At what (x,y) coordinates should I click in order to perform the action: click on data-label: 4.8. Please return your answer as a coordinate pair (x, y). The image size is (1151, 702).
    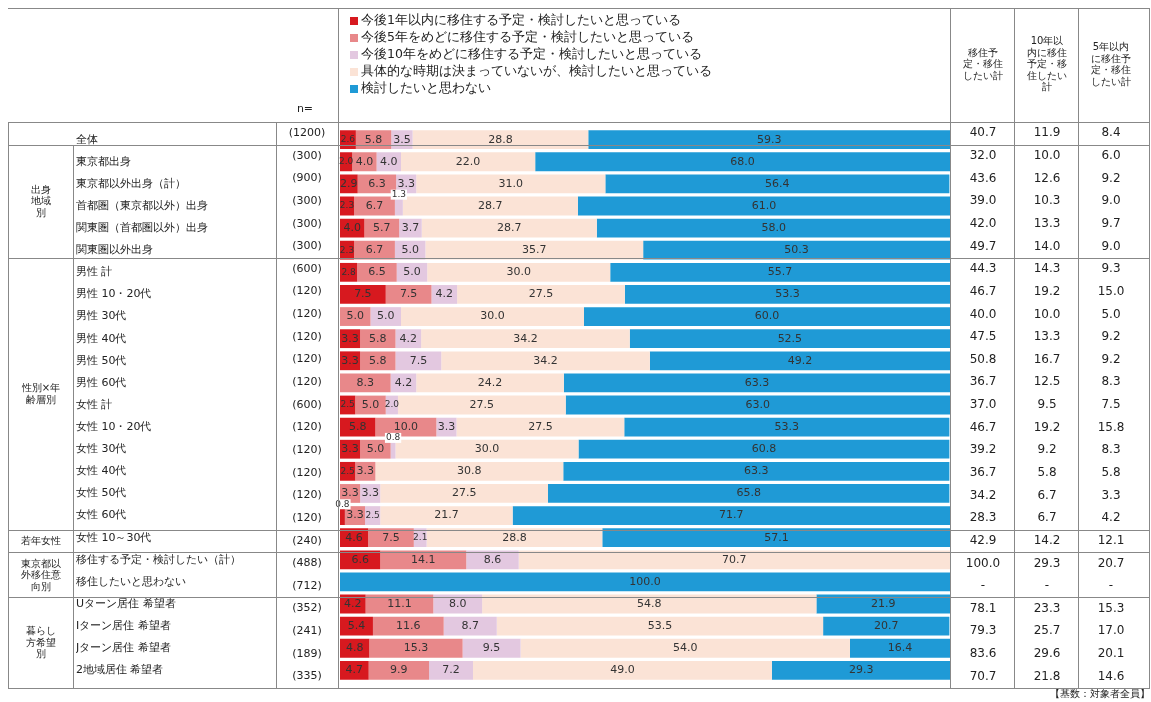
    Looking at the image, I should click on (354, 648).